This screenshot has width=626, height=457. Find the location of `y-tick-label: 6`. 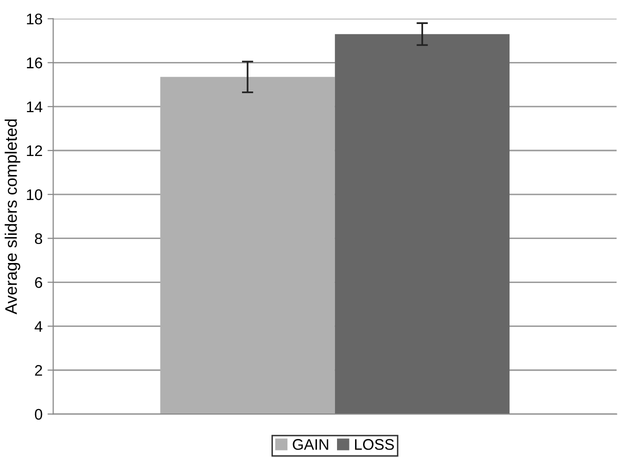

y-tick-label: 6 is located at coordinates (38, 282).